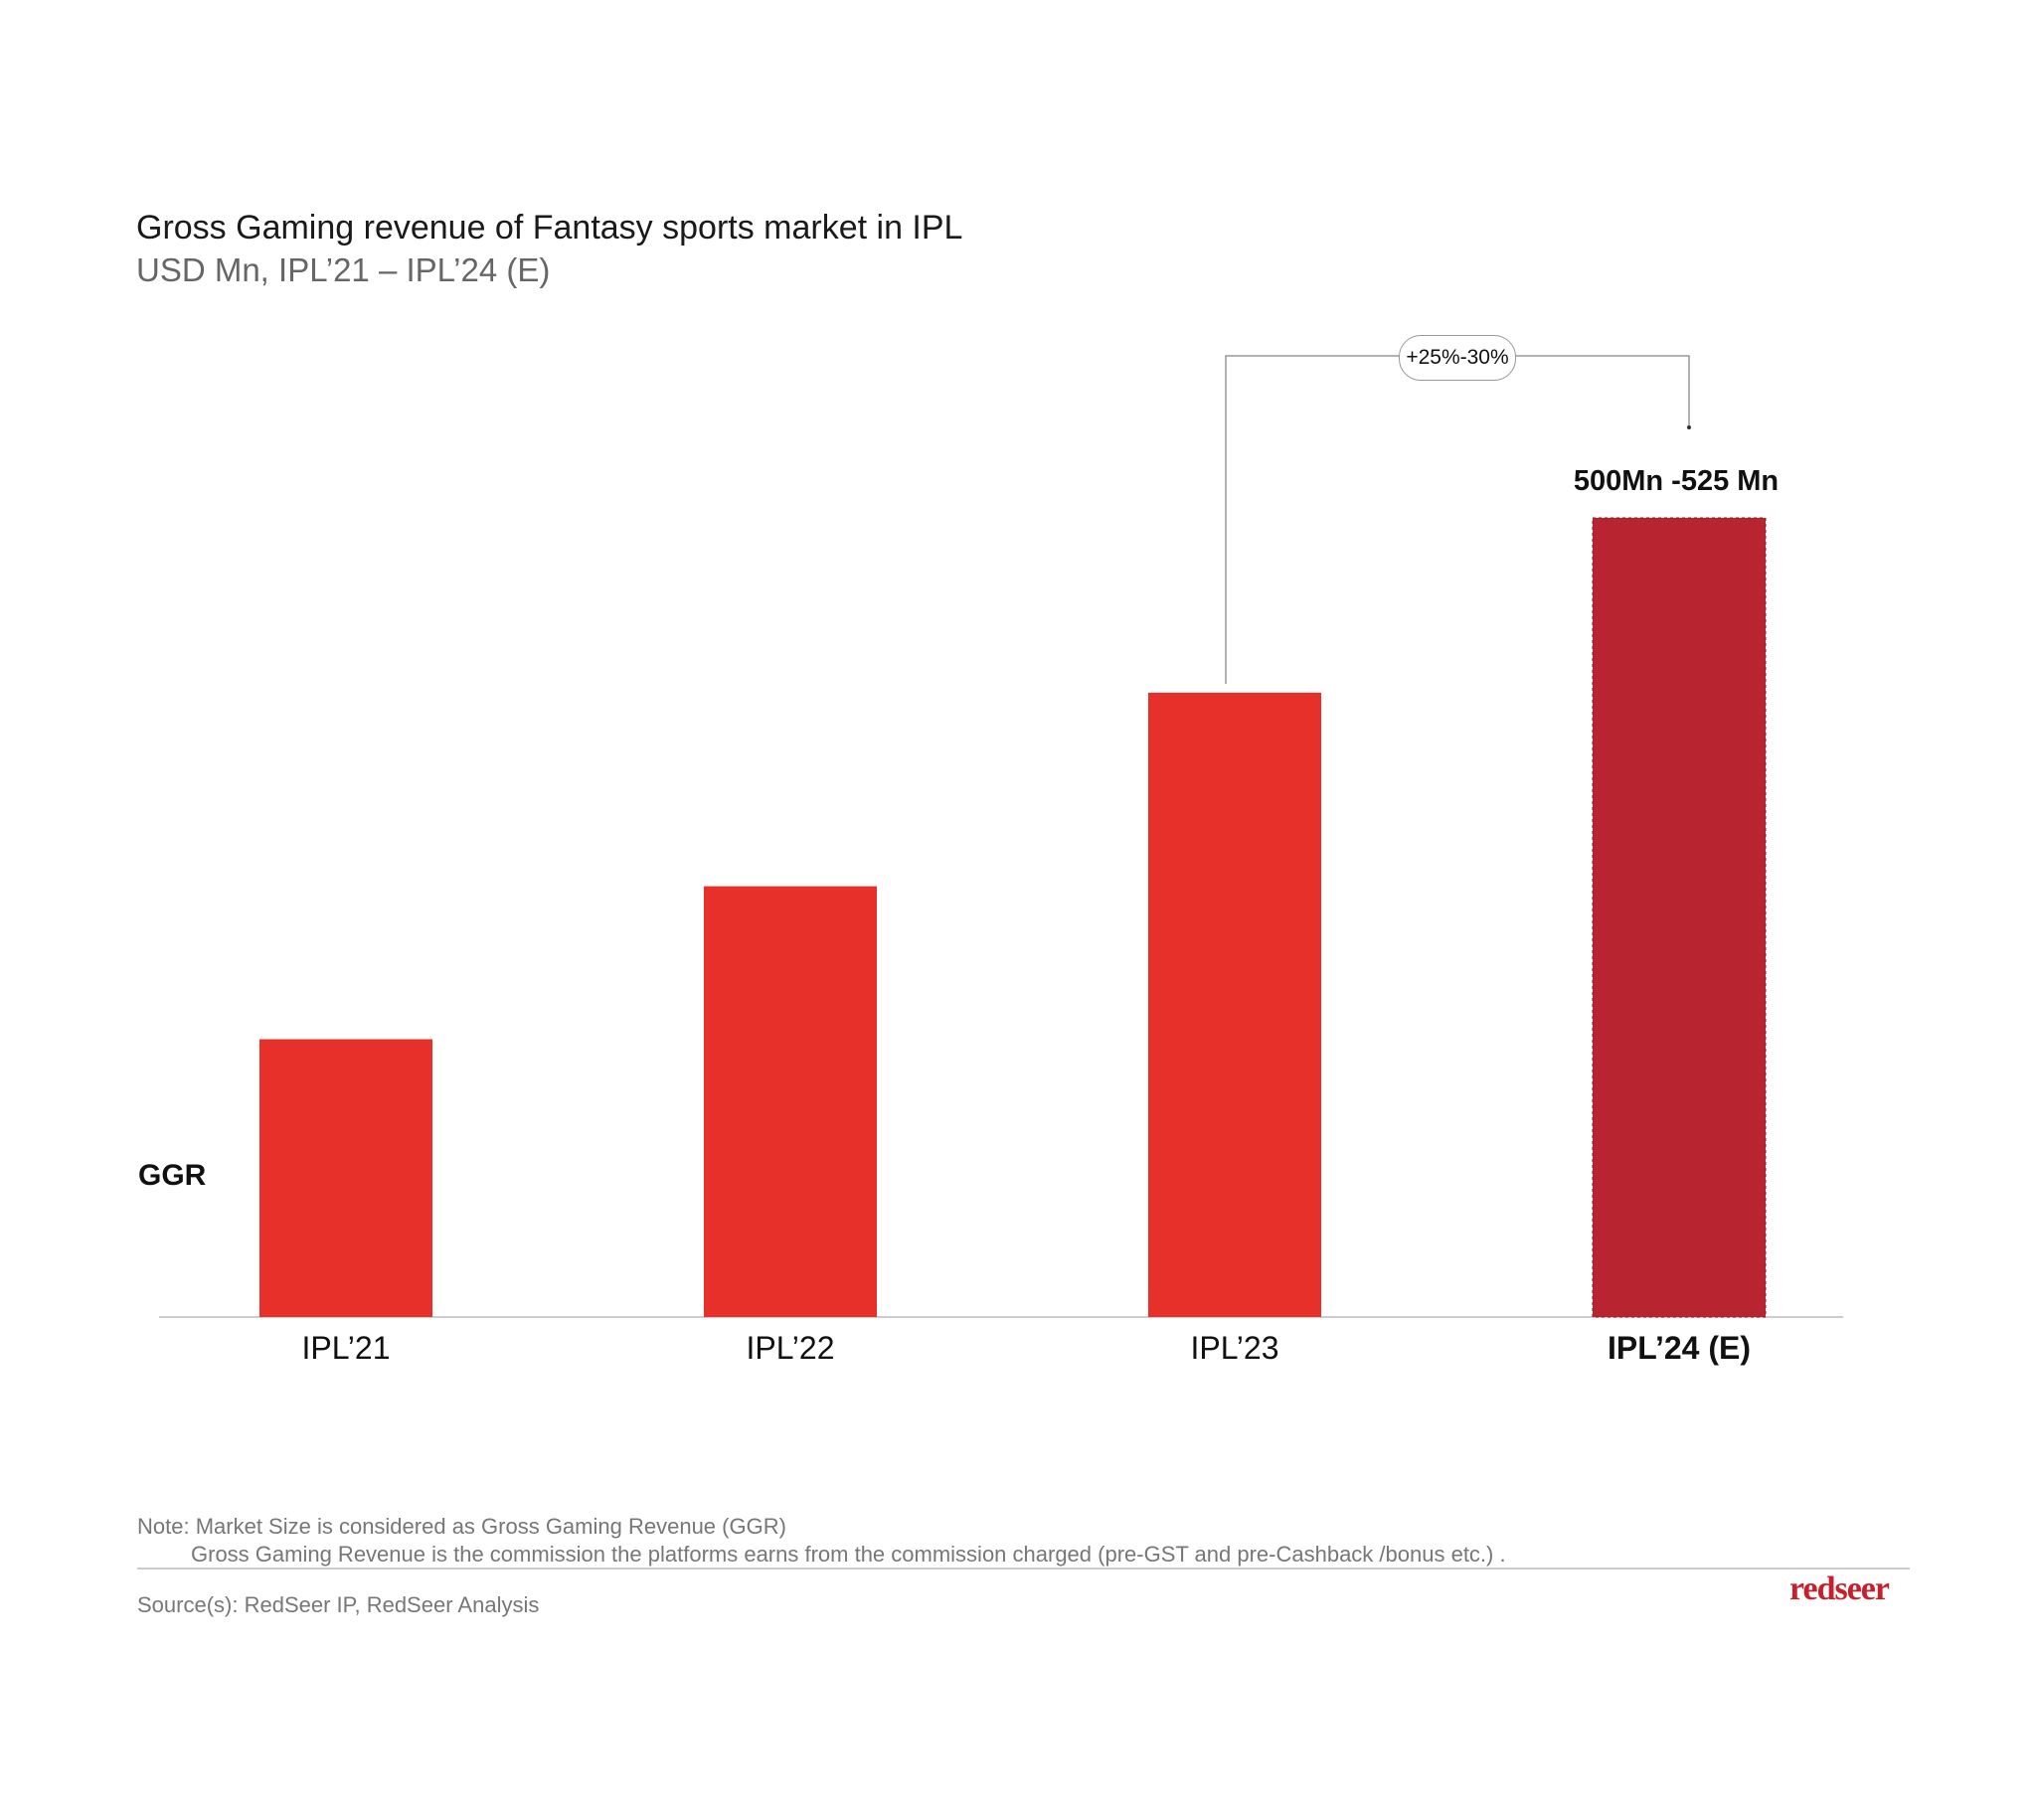 The width and height of the screenshot is (2036, 1820). Describe the element at coordinates (346, 1348) in the screenshot. I see `x-tick-label: IPL’21` at that location.